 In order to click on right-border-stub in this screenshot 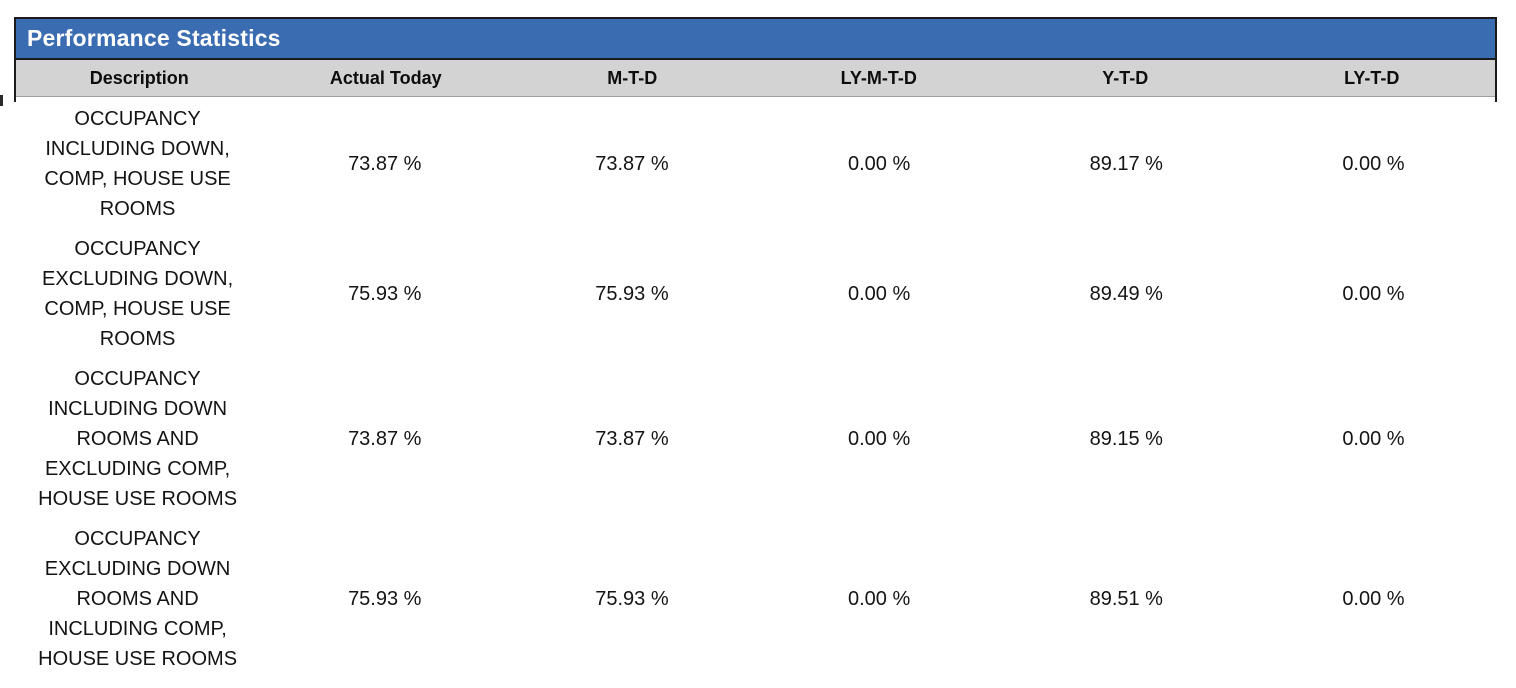, I will do `click(1496, 98)`.